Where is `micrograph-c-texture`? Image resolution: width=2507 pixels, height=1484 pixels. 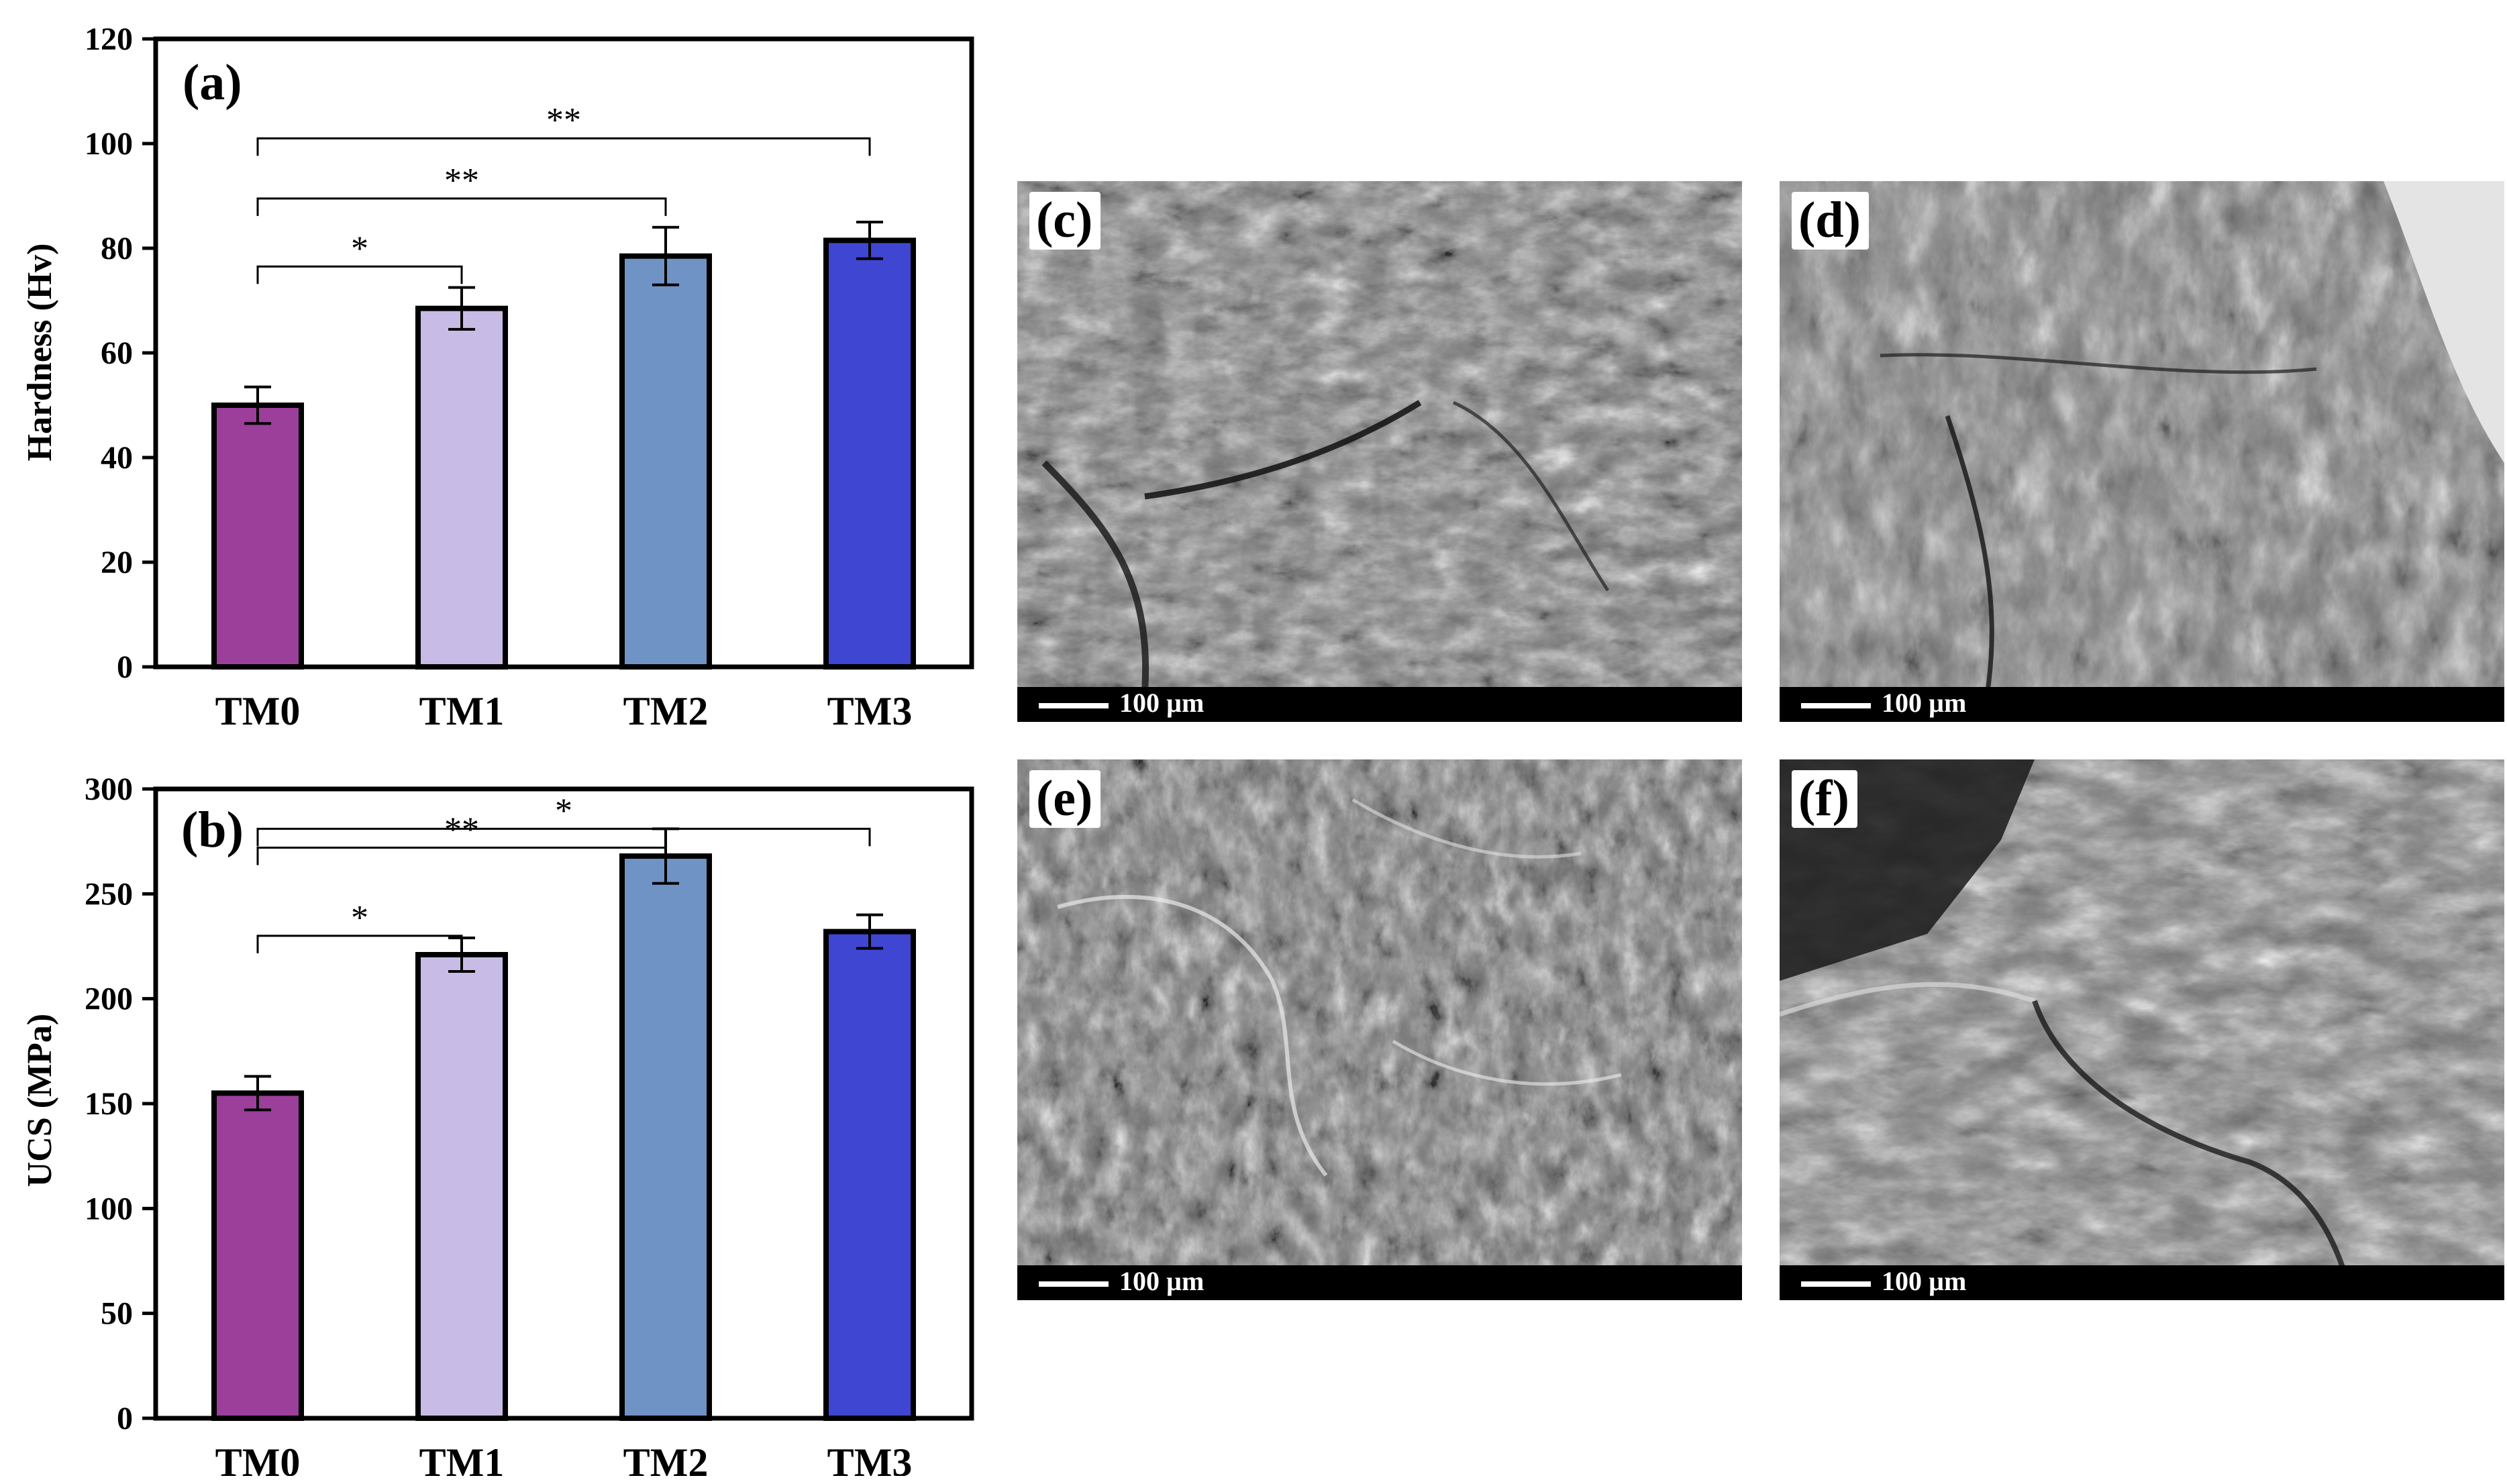 micrograph-c-texture is located at coordinates (1379, 451).